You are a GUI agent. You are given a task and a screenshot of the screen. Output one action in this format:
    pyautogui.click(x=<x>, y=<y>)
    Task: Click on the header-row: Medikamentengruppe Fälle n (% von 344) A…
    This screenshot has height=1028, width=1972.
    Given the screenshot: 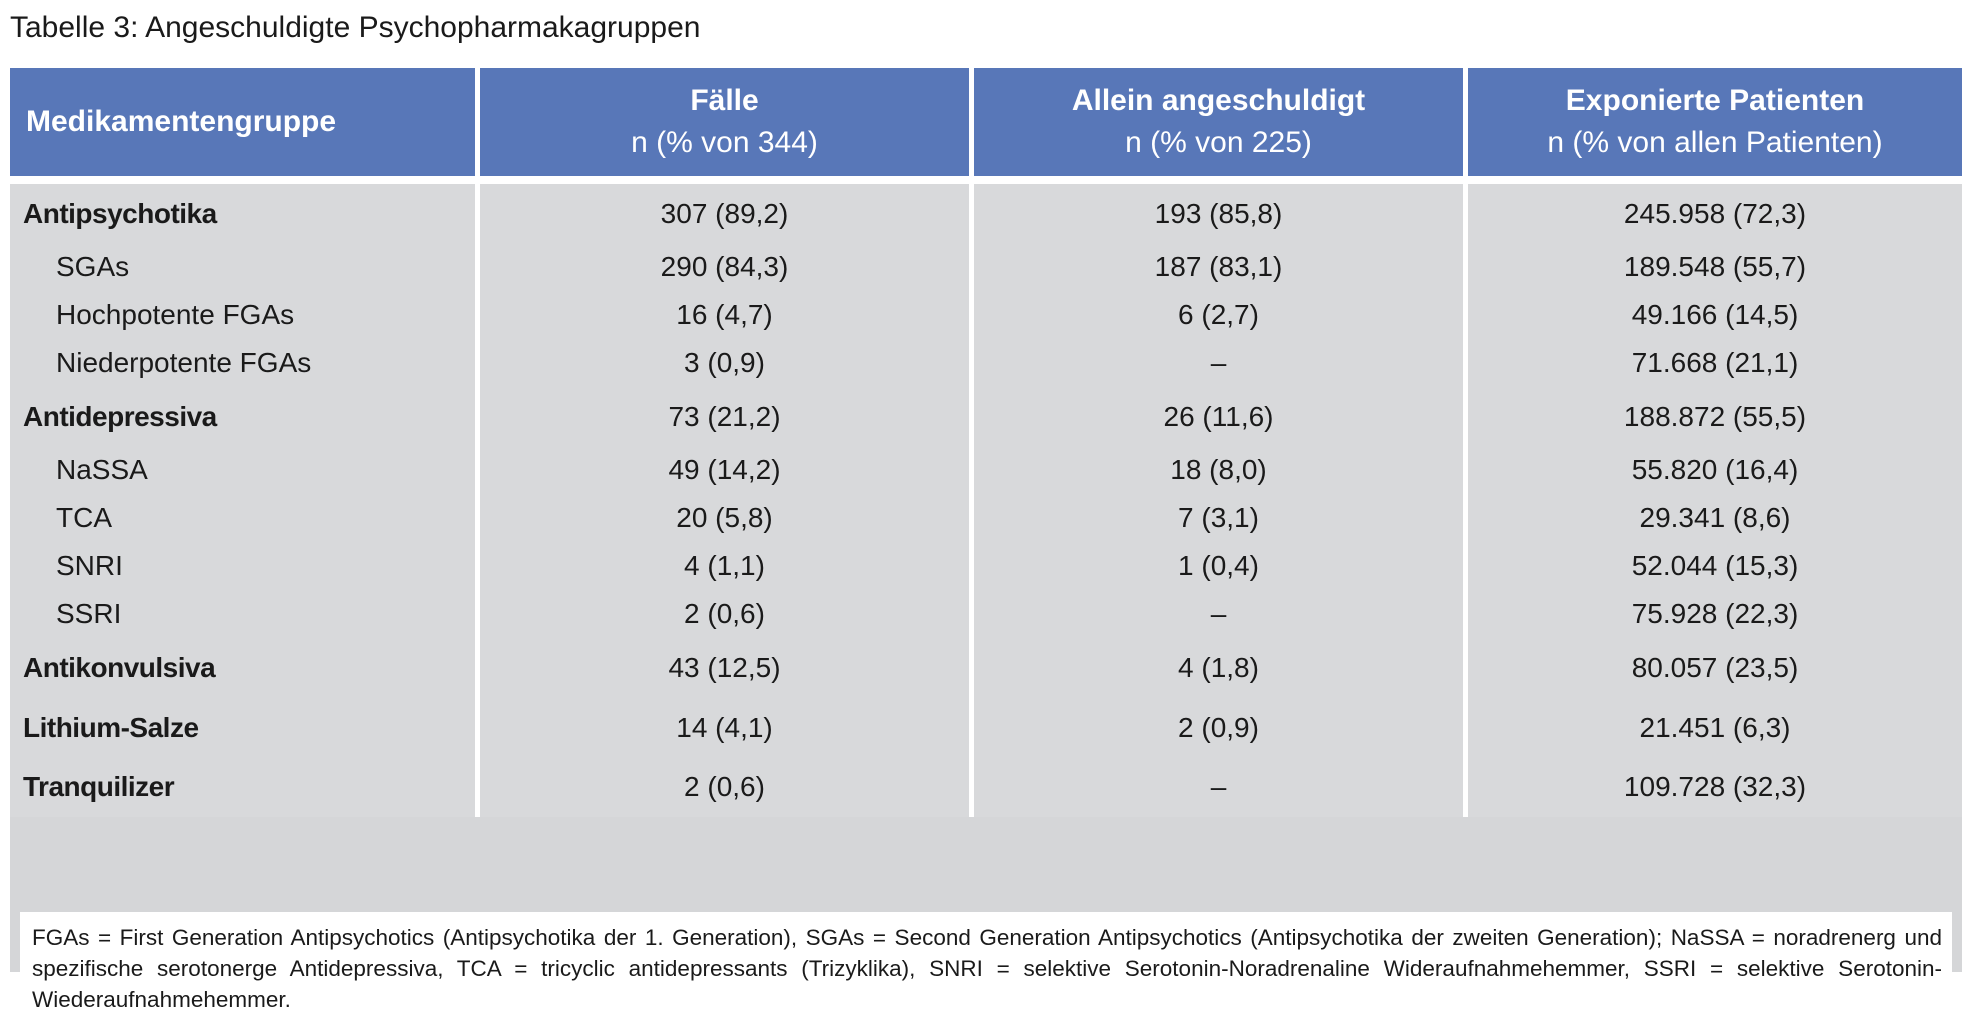 What is the action you would take?
    pyautogui.click(x=986, y=122)
    